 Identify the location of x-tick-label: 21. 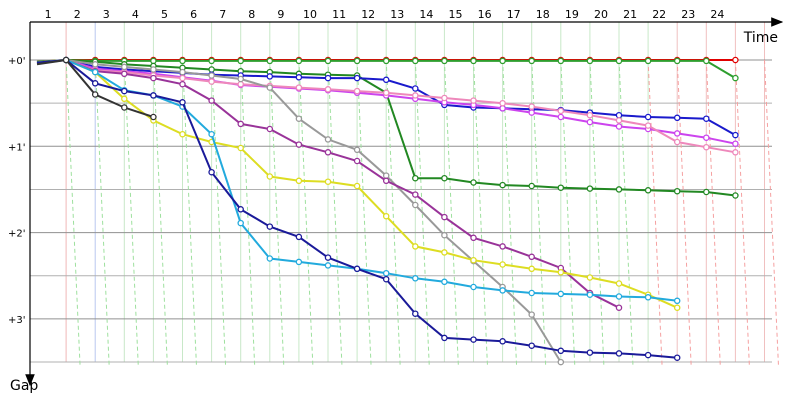
(630, 14).